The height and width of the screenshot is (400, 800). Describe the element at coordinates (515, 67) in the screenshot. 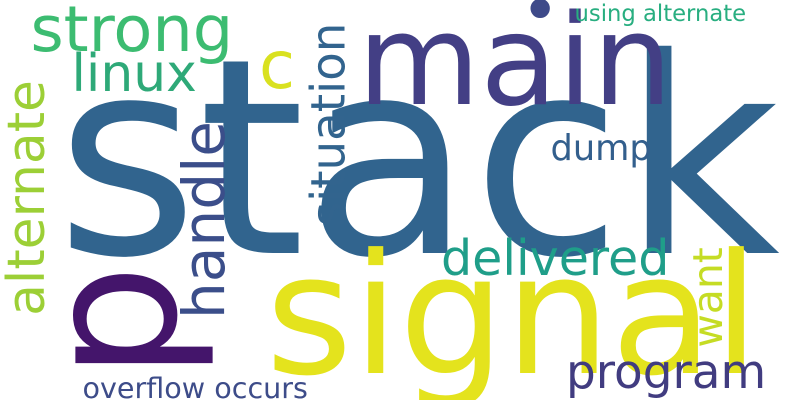

I see `word-main: main` at that location.